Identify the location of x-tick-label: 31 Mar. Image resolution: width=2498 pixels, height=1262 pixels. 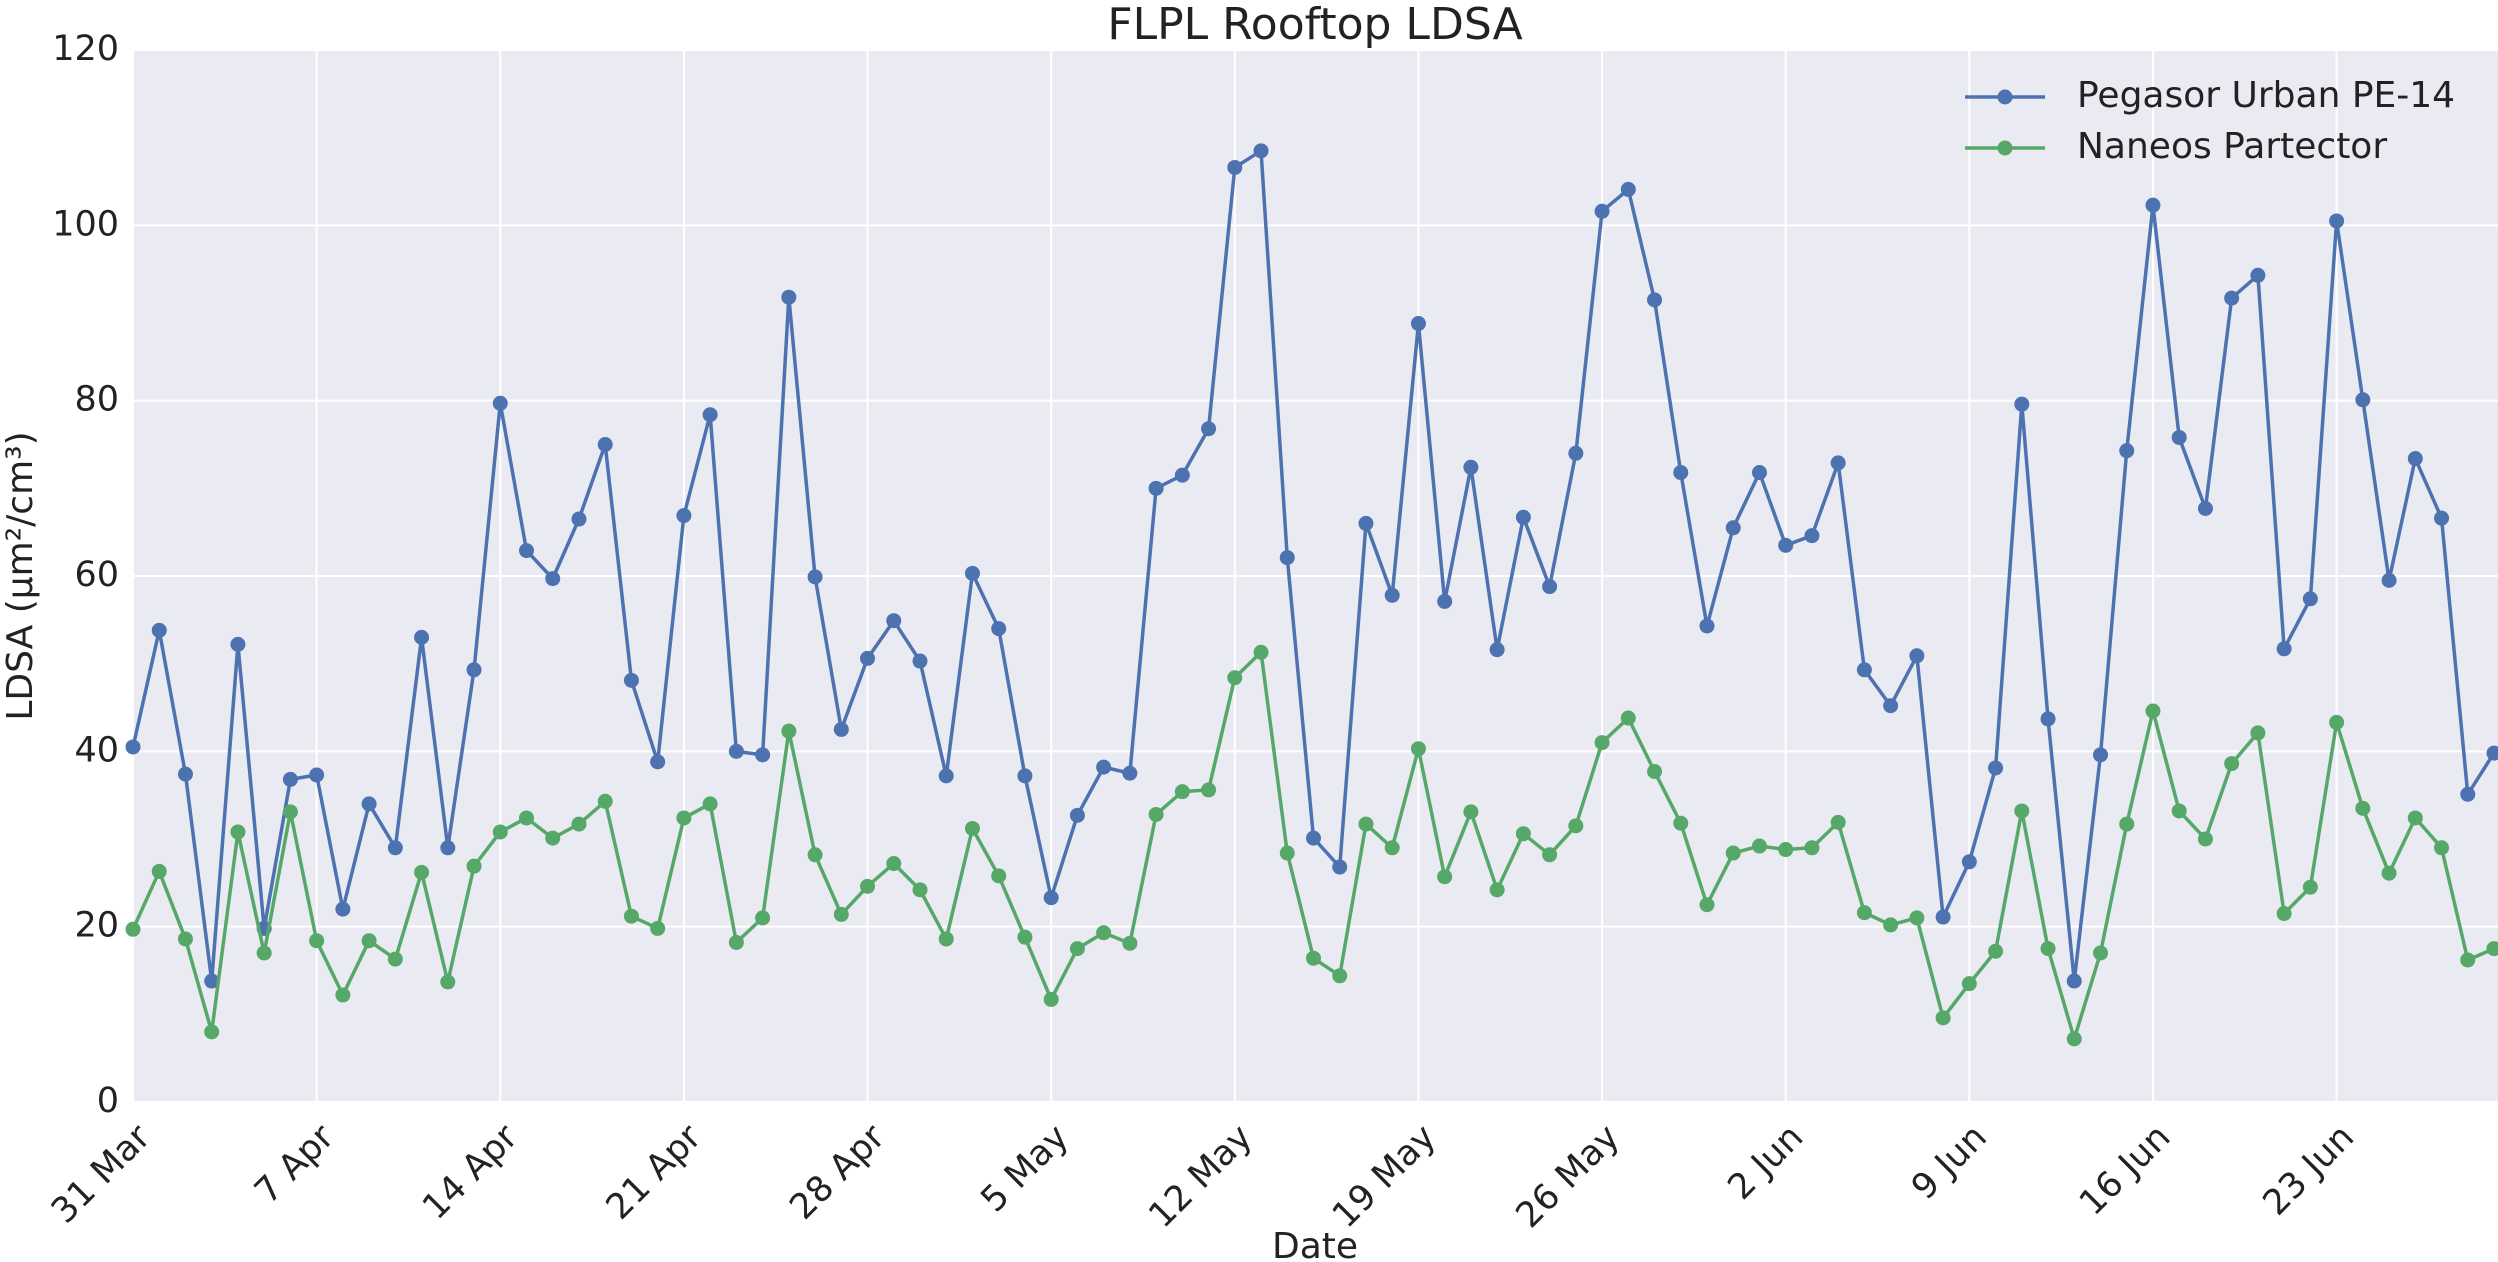
(101, 1174).